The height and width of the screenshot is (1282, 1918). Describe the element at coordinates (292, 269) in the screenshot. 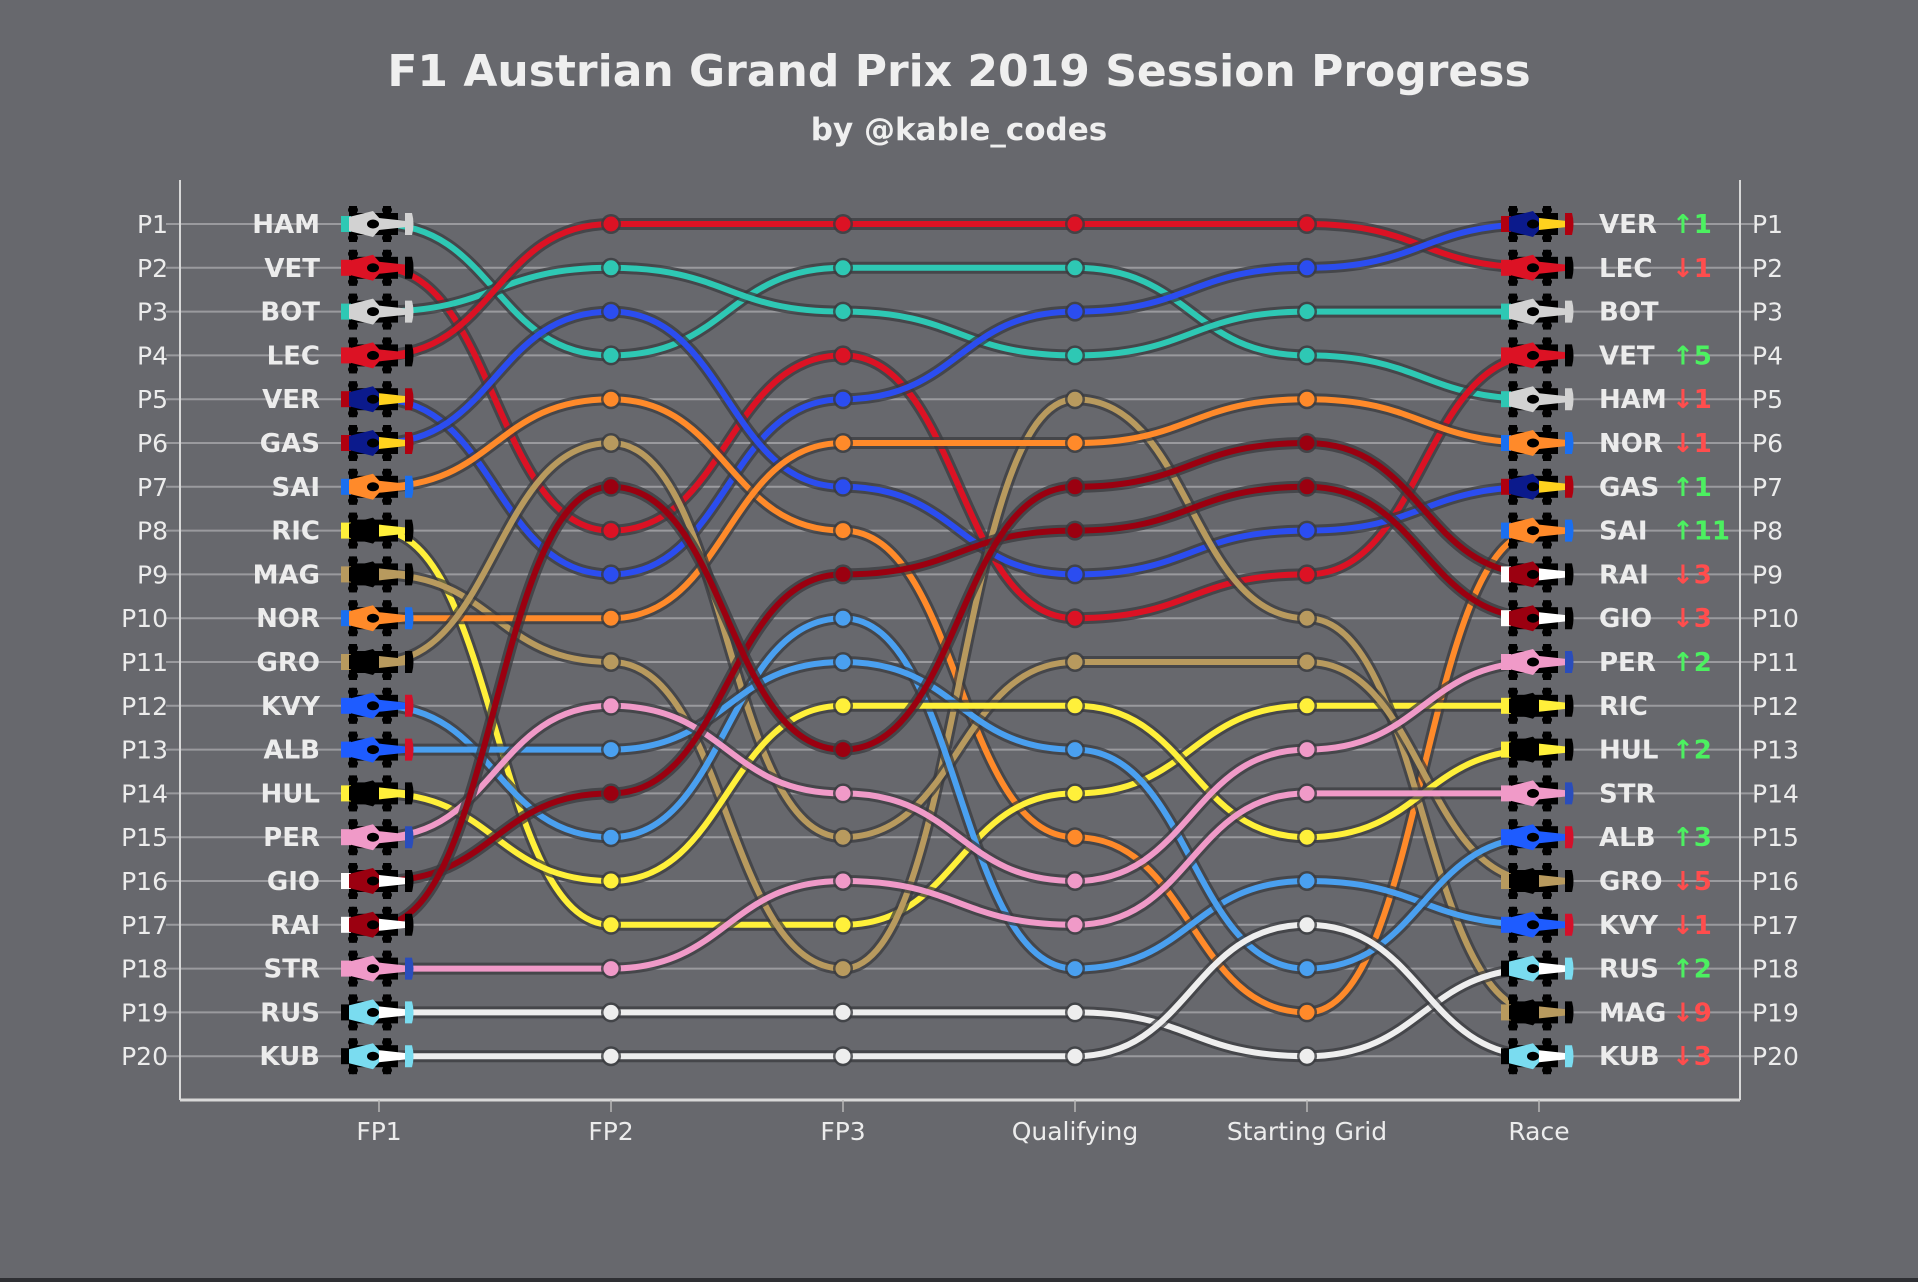

I see `driver-label-start: VET` at that location.